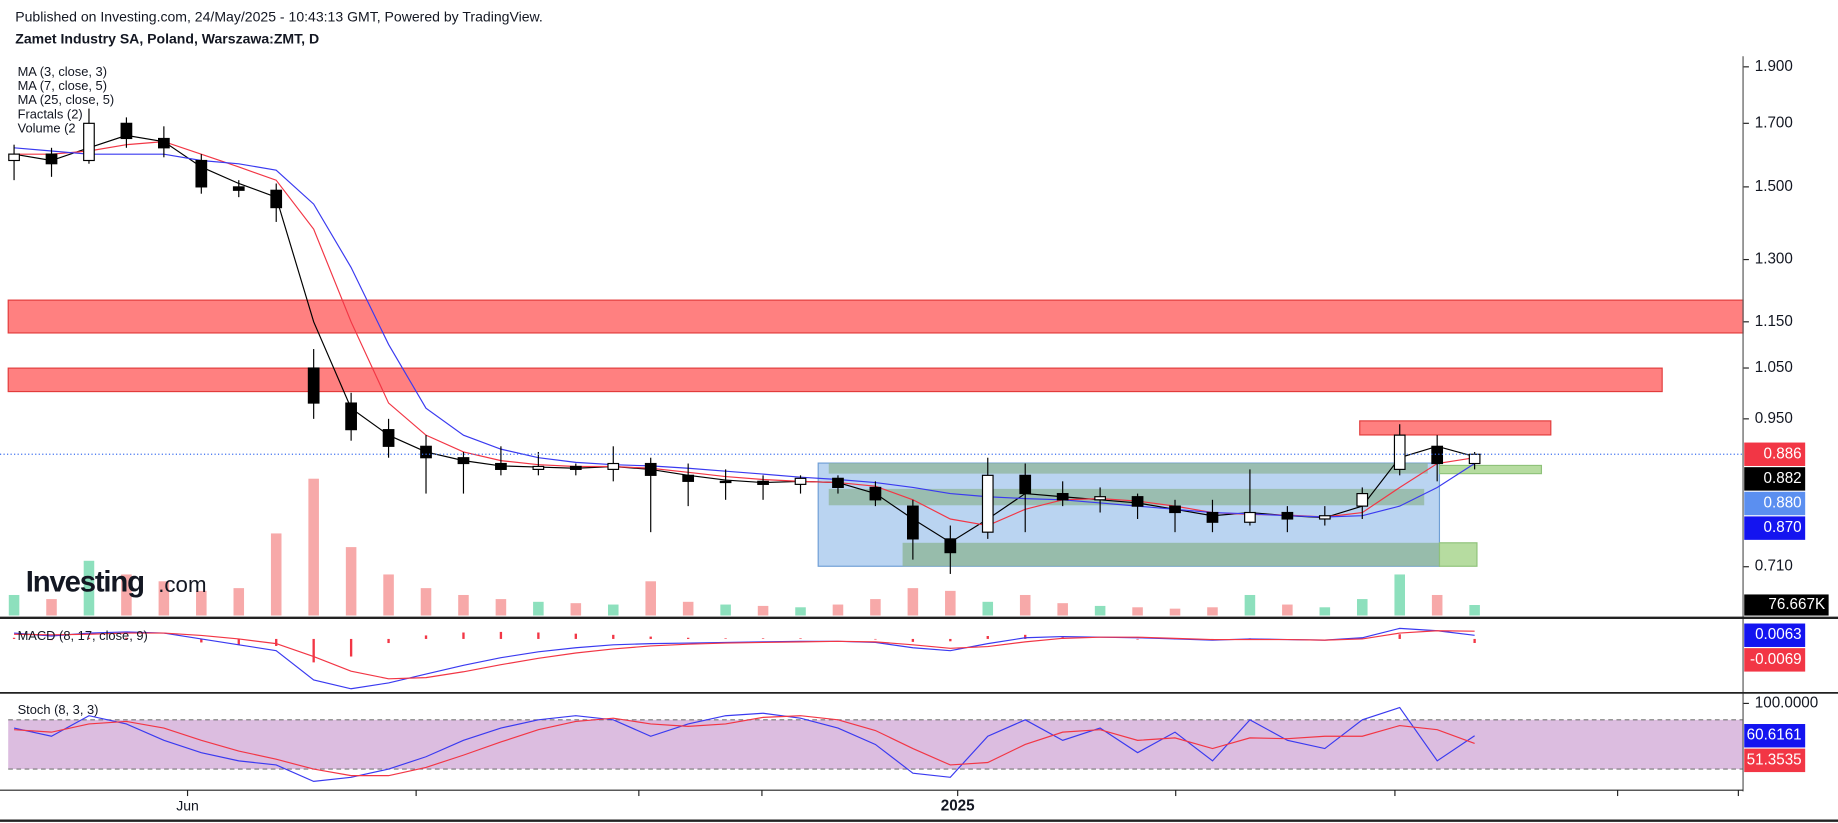  Describe the element at coordinates (47, 127) in the screenshot. I see `legend-entry: Volume (2` at that location.